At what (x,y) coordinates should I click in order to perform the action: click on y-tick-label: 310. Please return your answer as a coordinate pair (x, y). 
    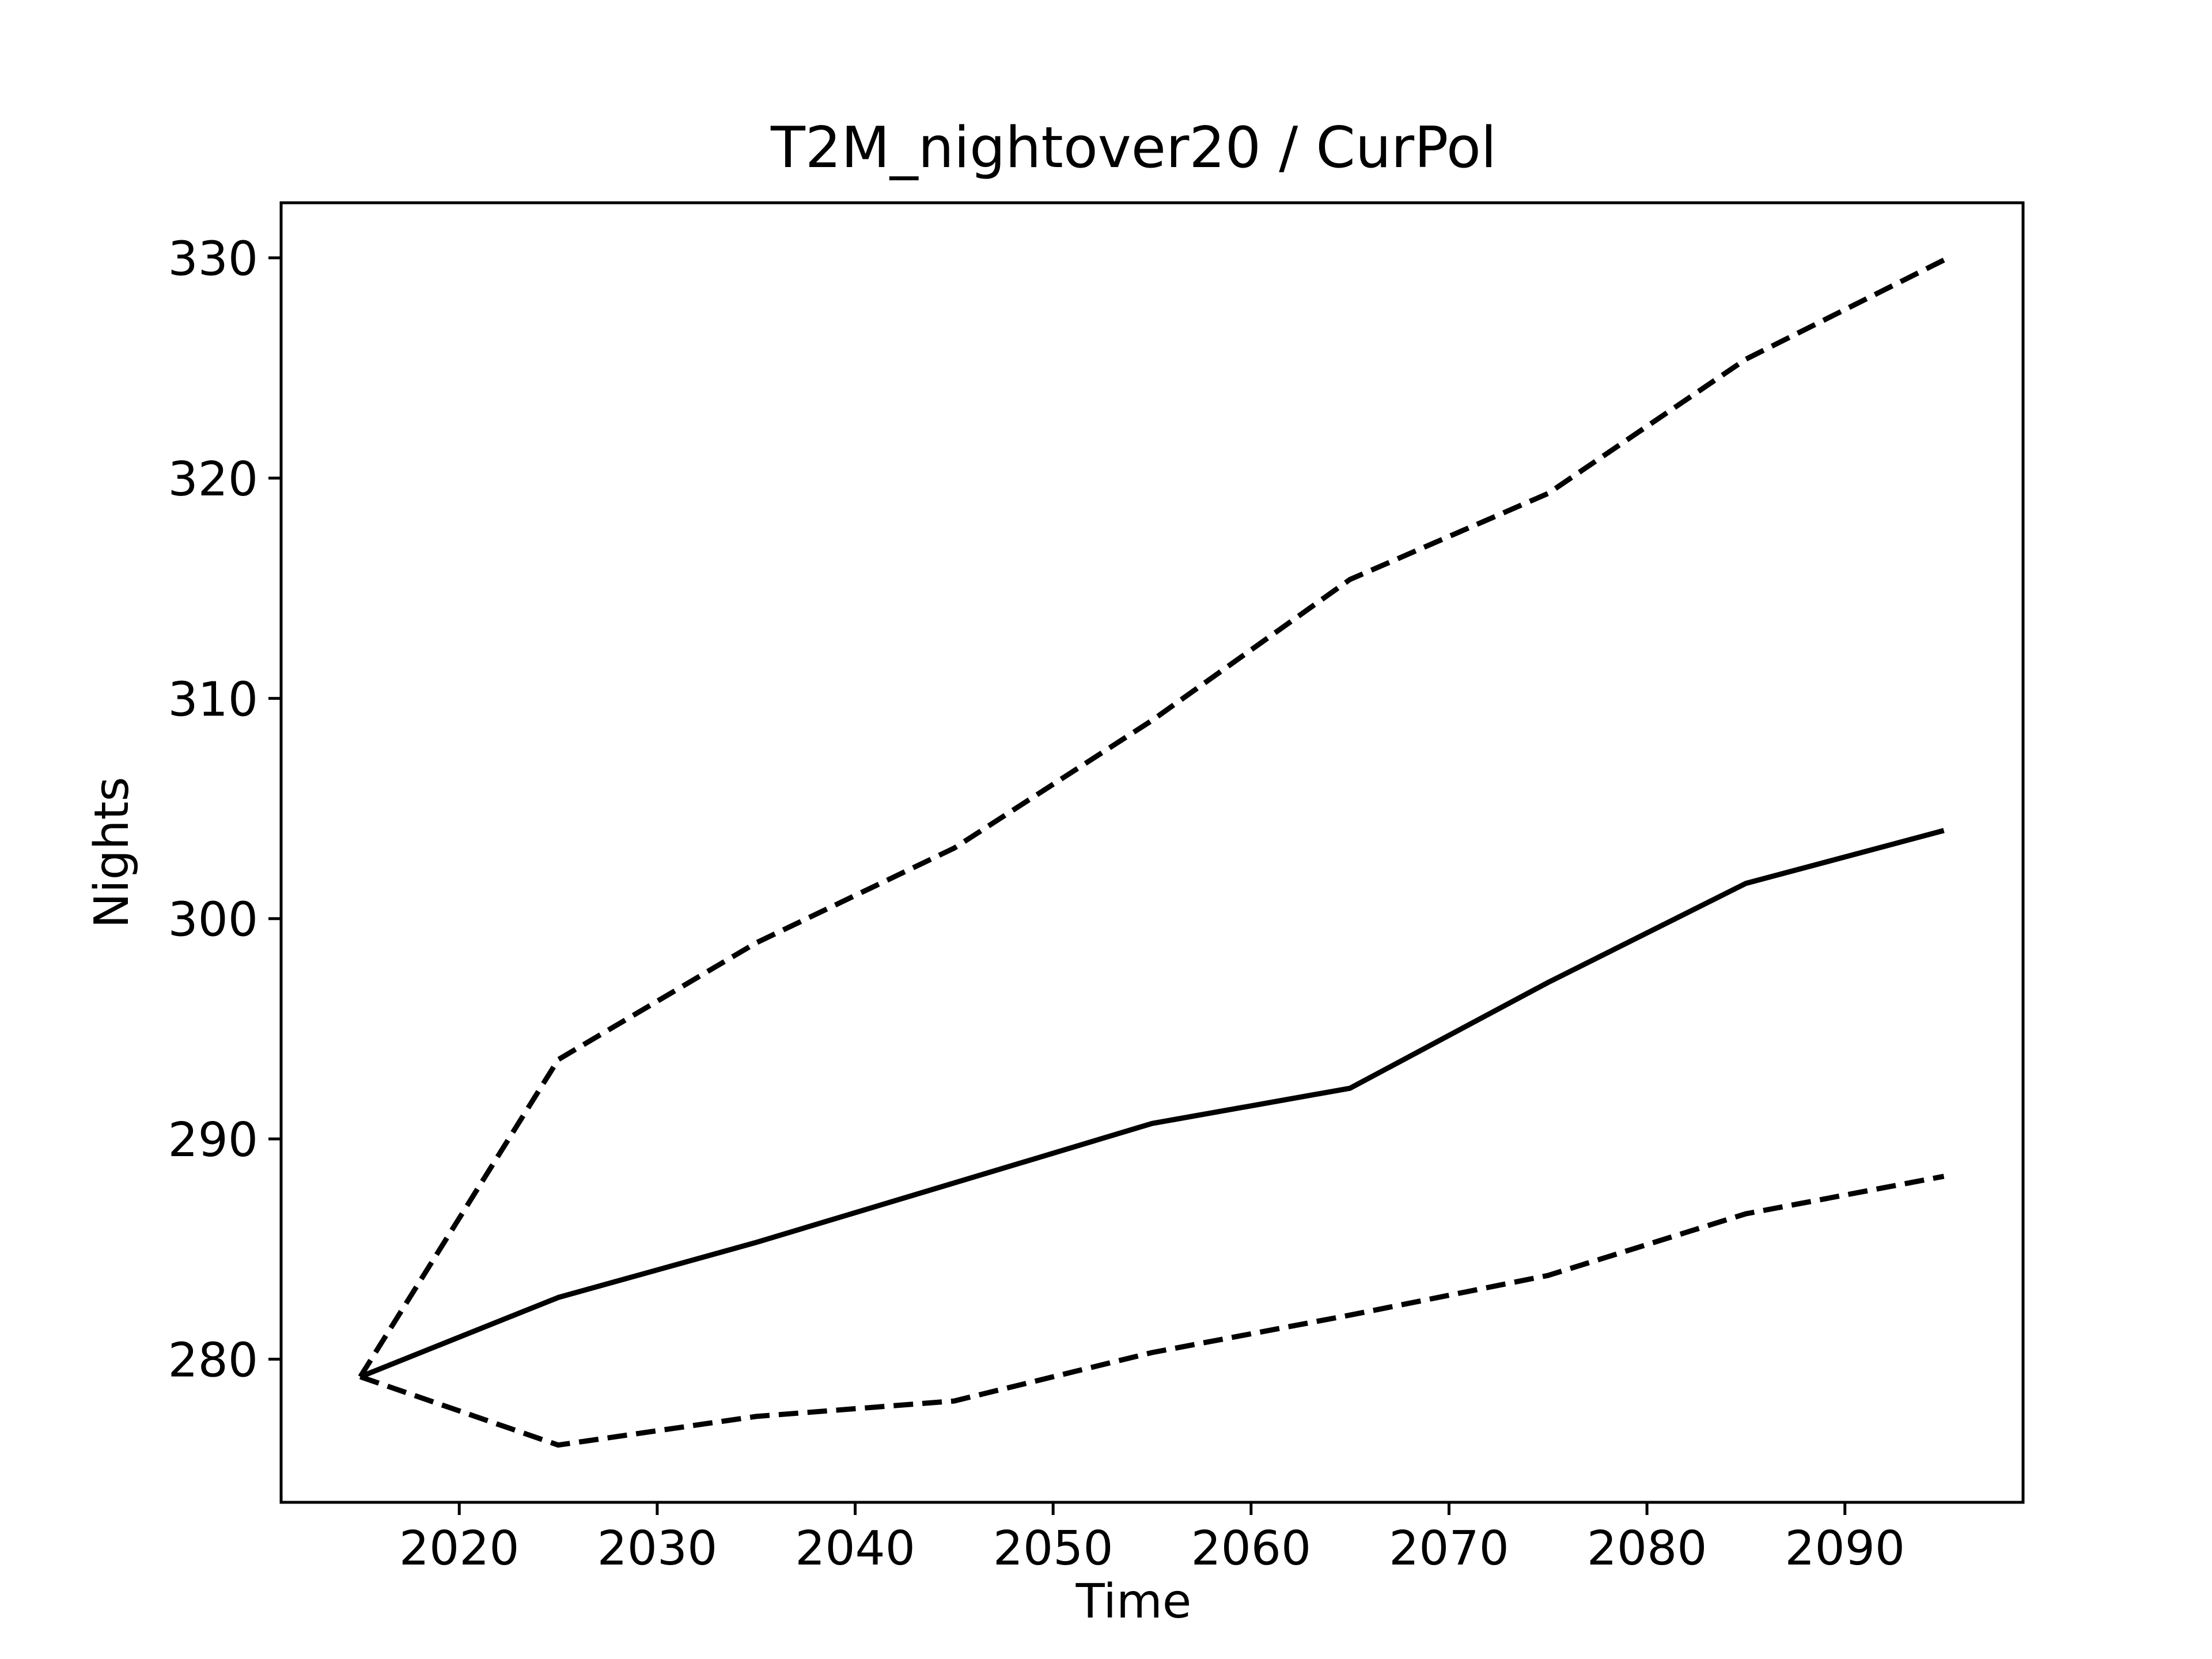
    Looking at the image, I should click on (213, 699).